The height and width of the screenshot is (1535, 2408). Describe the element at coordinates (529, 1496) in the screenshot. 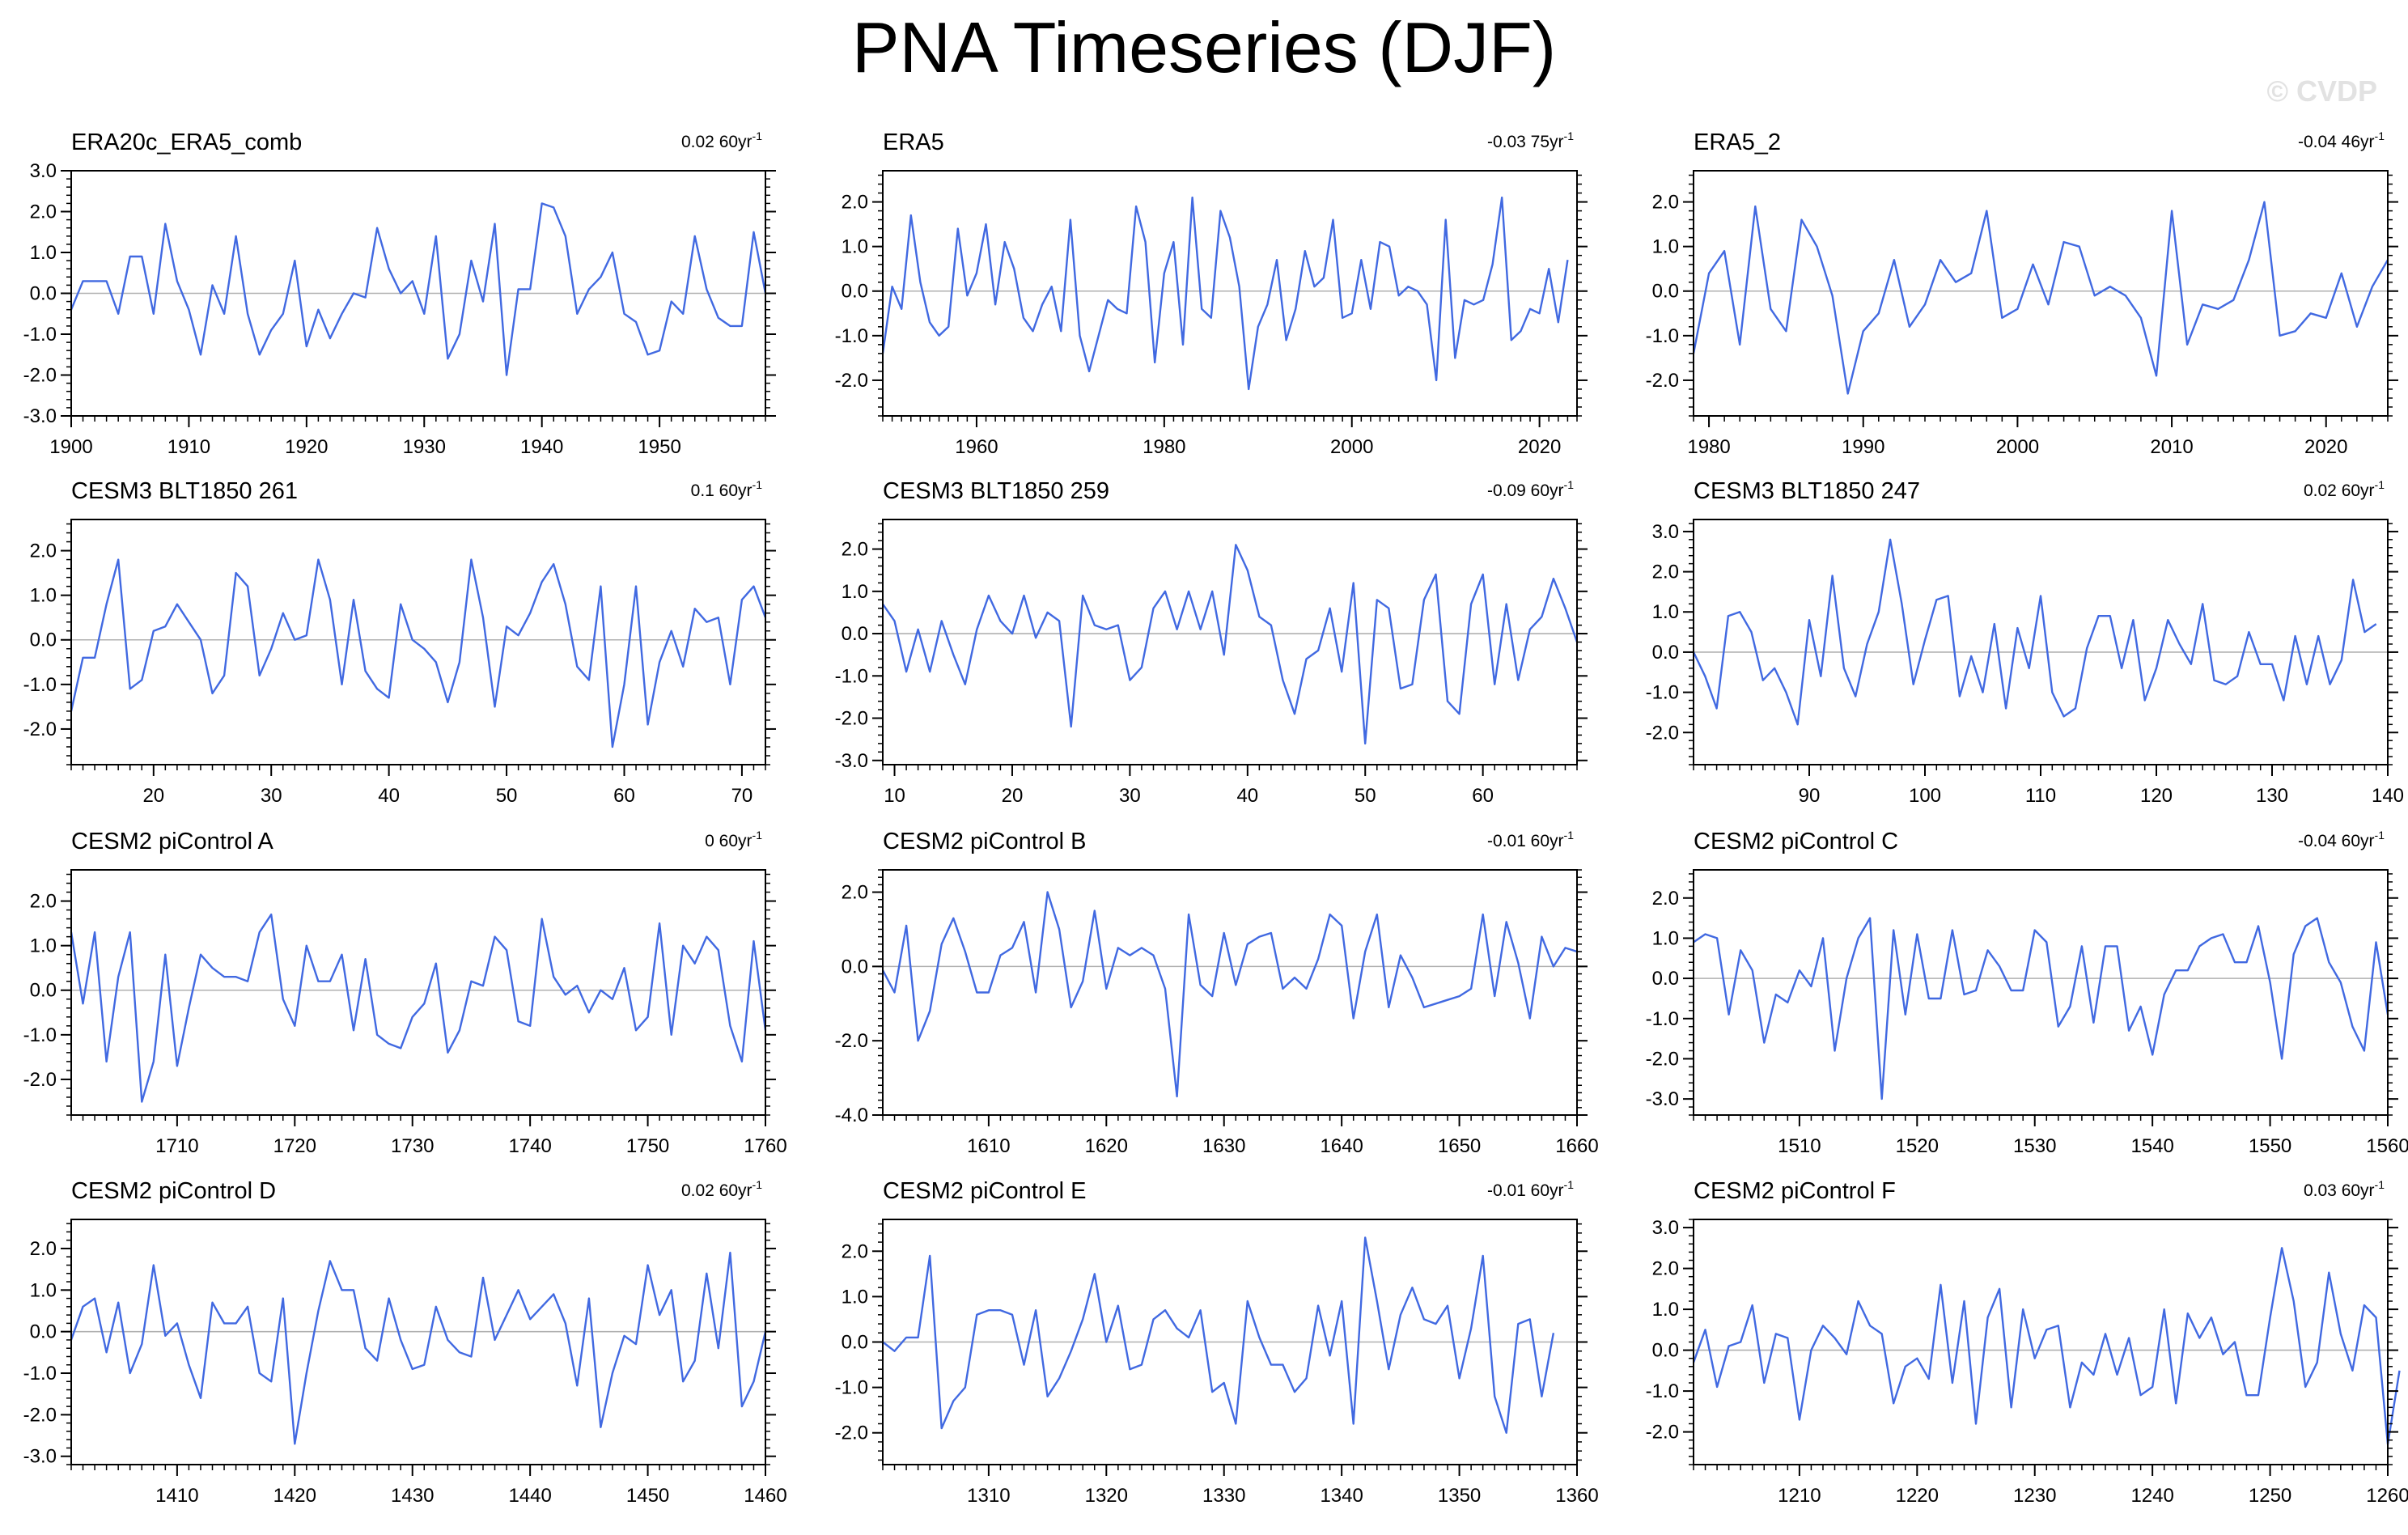

I see `x-tick-label: 1440` at that location.